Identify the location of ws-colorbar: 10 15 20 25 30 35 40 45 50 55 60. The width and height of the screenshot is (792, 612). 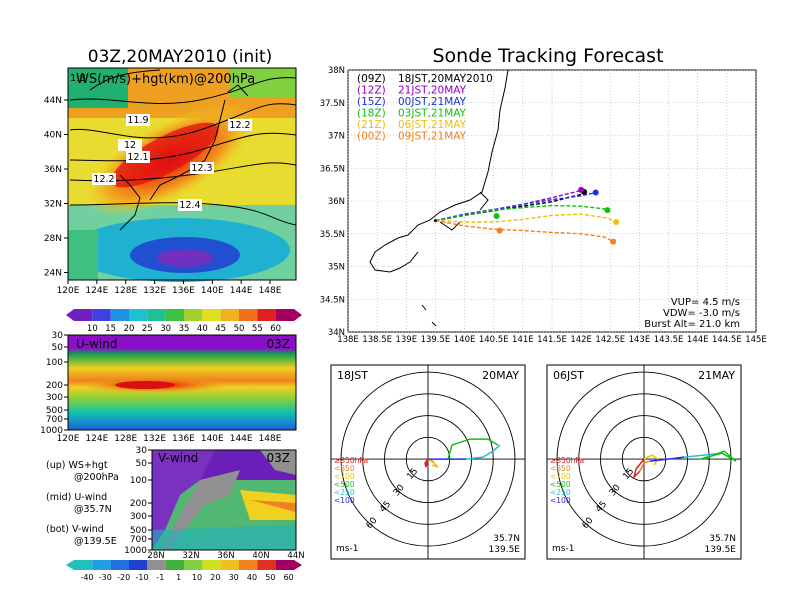
(184, 321).